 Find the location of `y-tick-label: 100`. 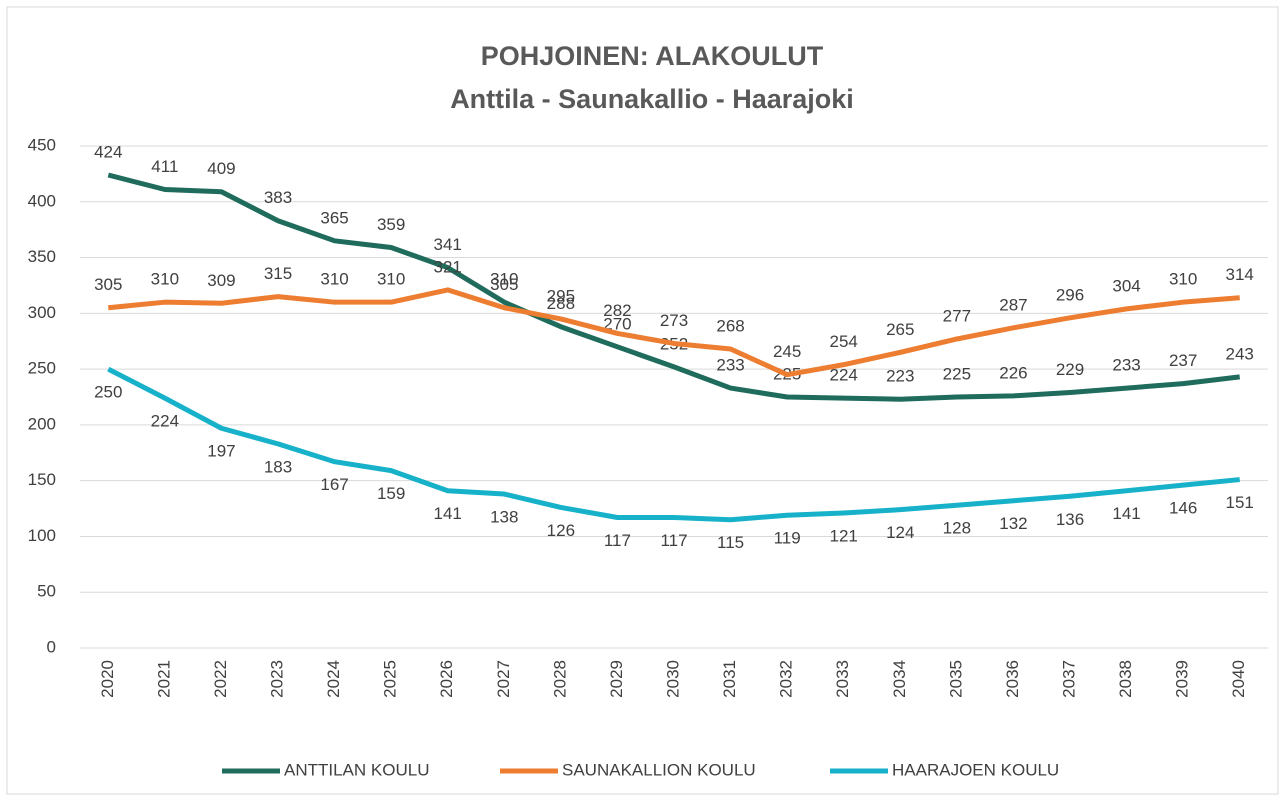

y-tick-label: 100 is located at coordinates (42, 535).